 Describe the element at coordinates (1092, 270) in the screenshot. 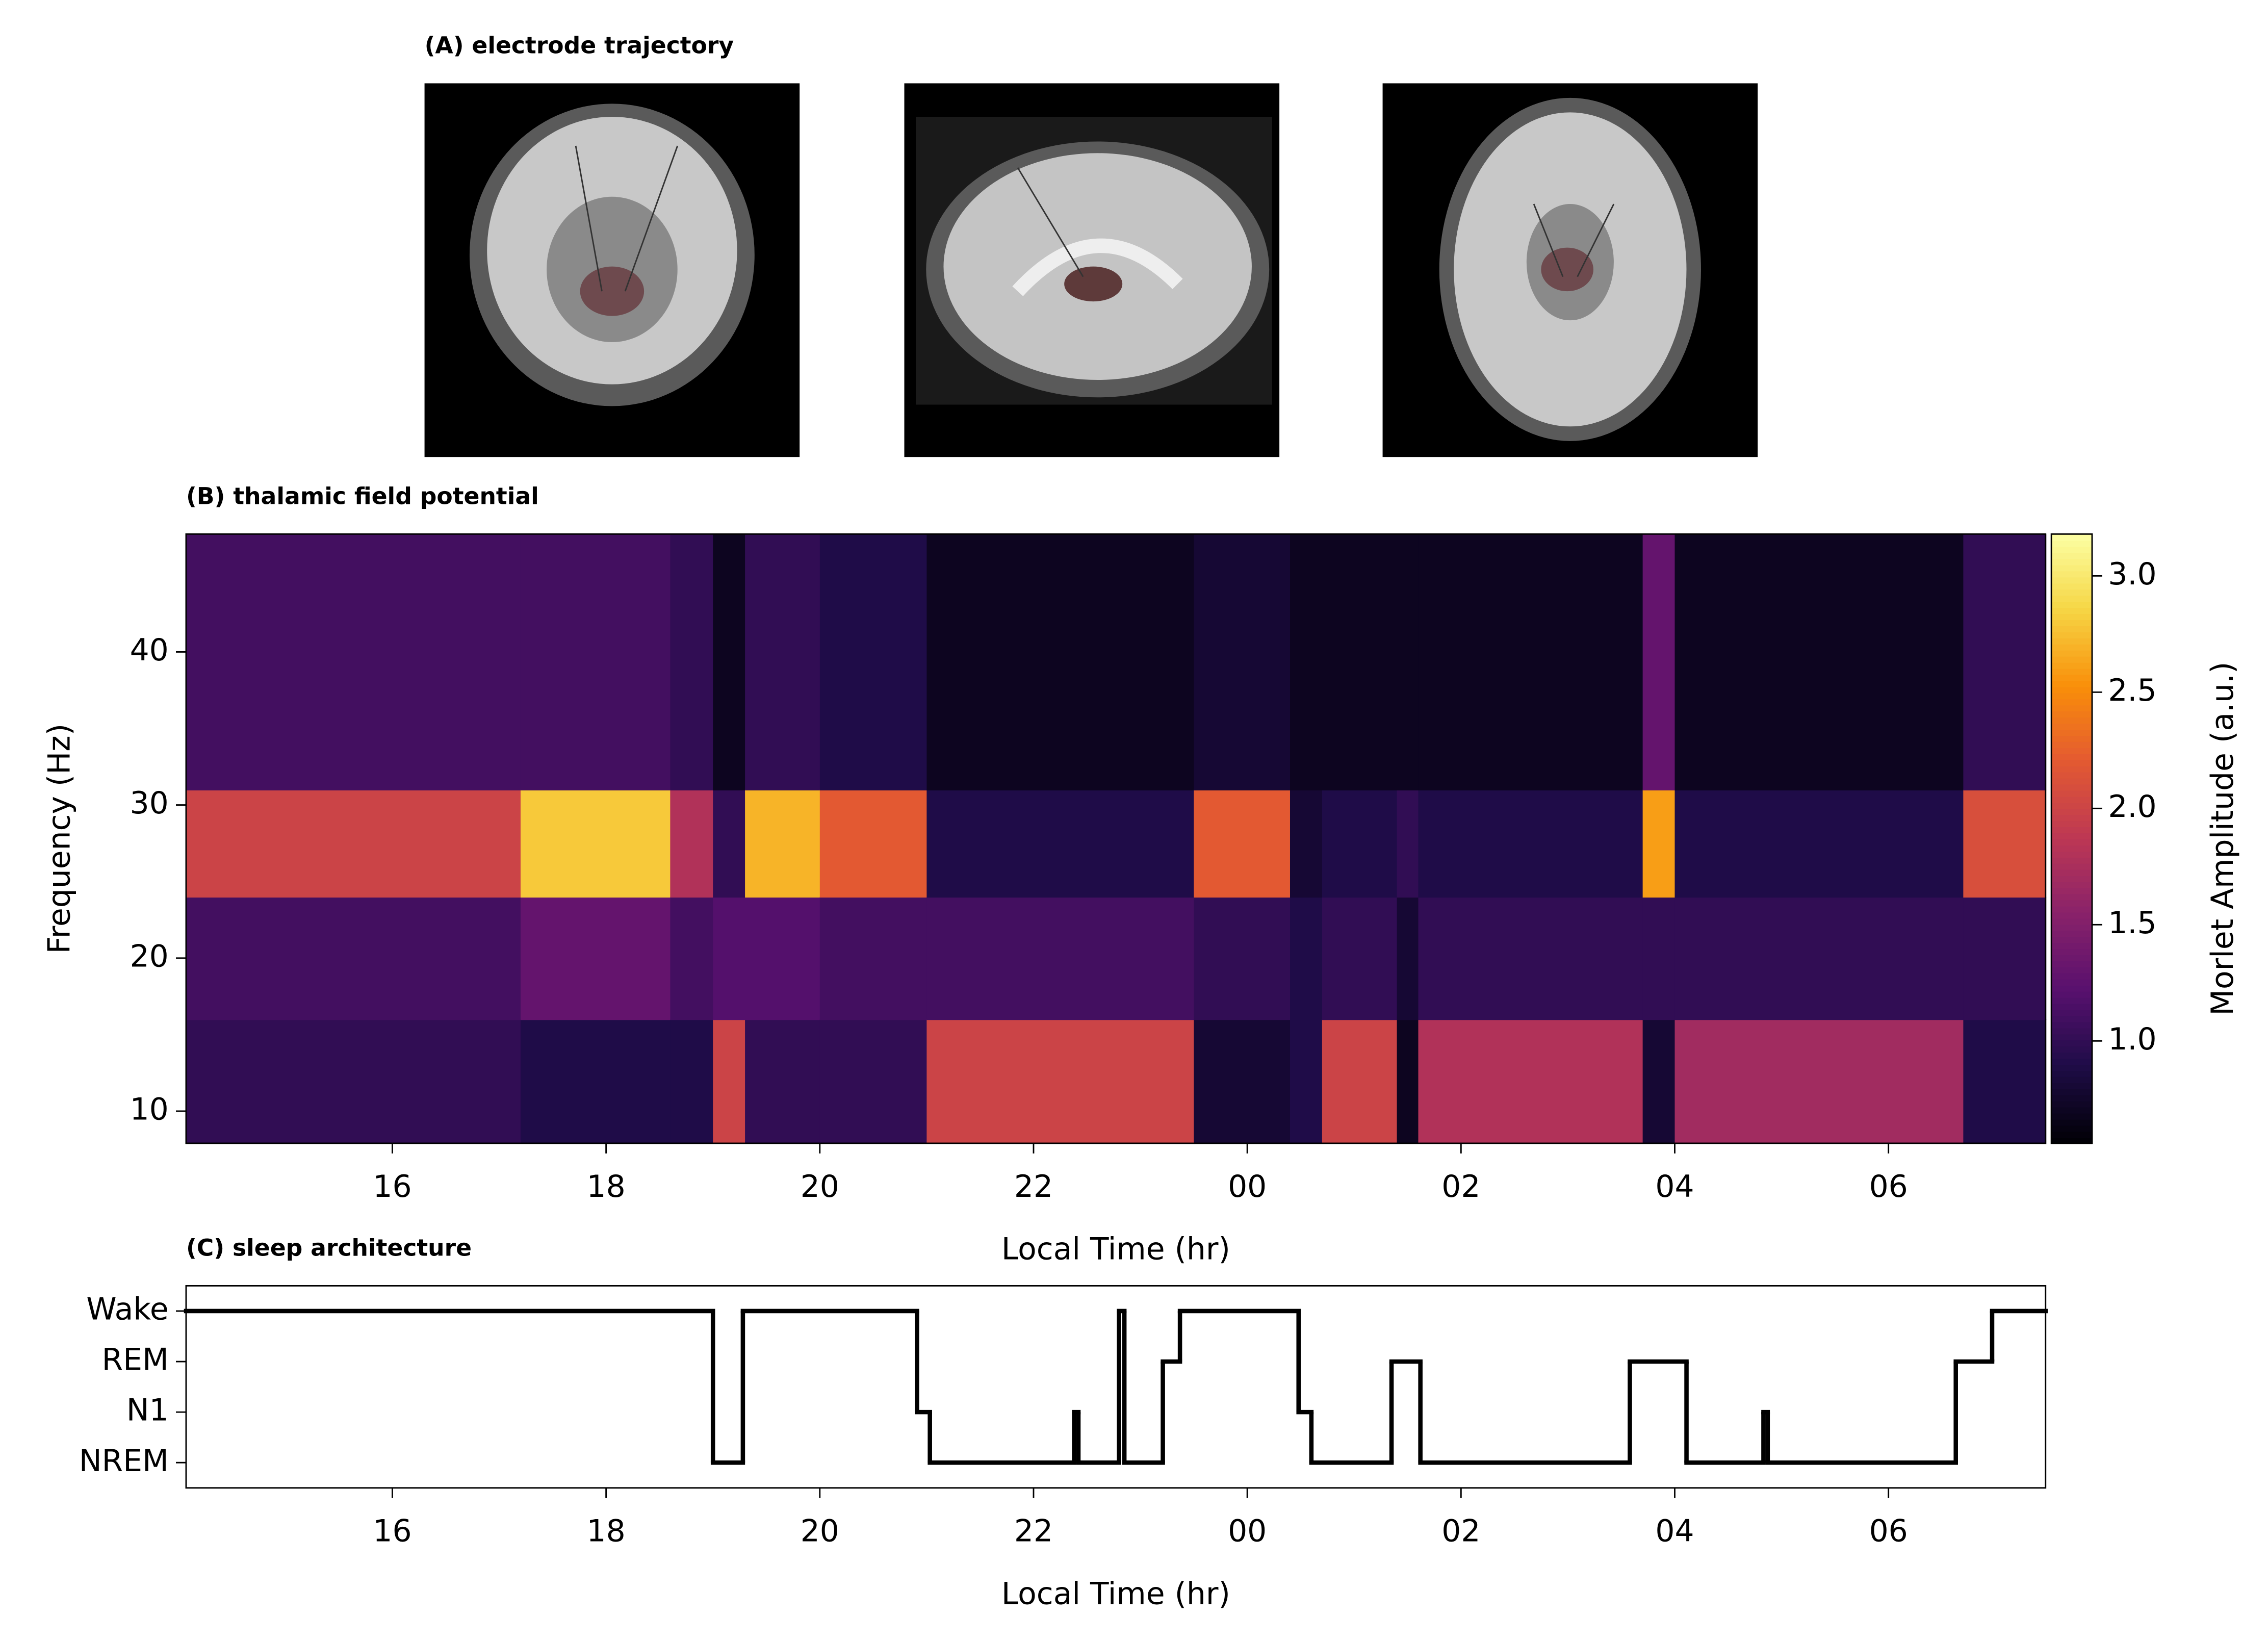

I see `brain-sagittal` at that location.